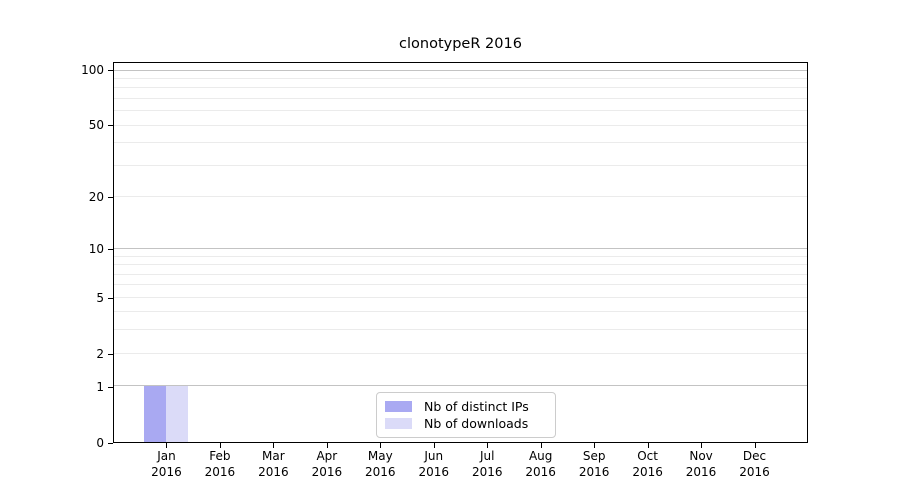 The width and height of the screenshot is (900, 500). I want to click on x-tick-month: Jun, so click(434, 456).